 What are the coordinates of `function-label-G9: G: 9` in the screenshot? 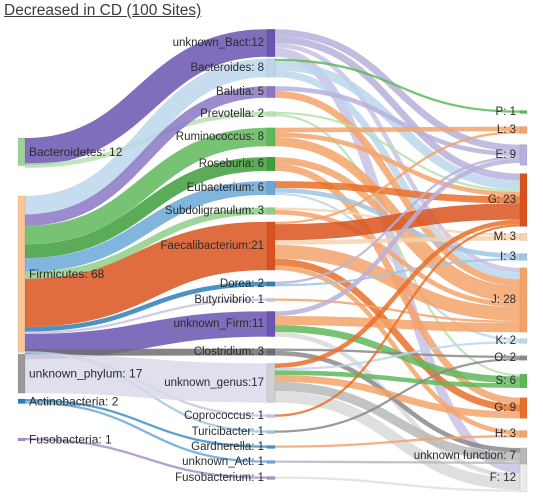 It's located at (505, 408).